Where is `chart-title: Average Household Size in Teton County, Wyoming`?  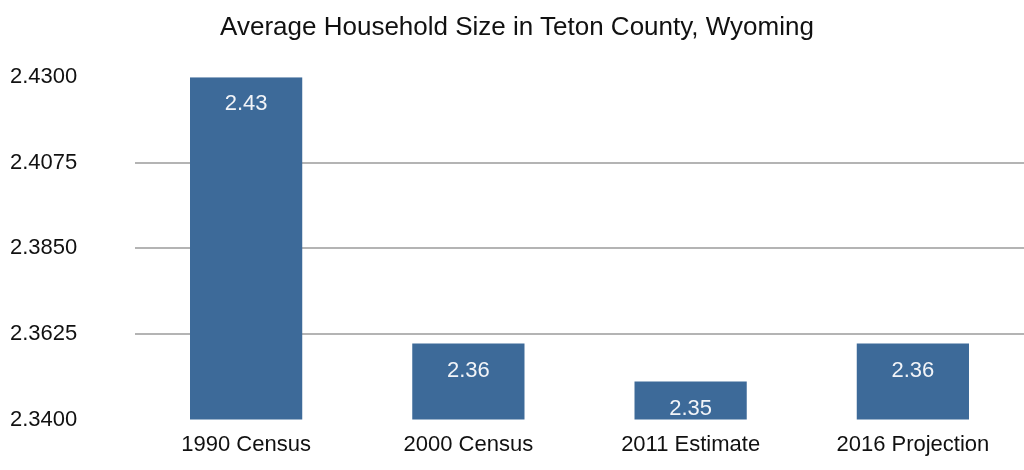
chart-title: Average Household Size in Teton County, Wyoming is located at coordinates (517, 25).